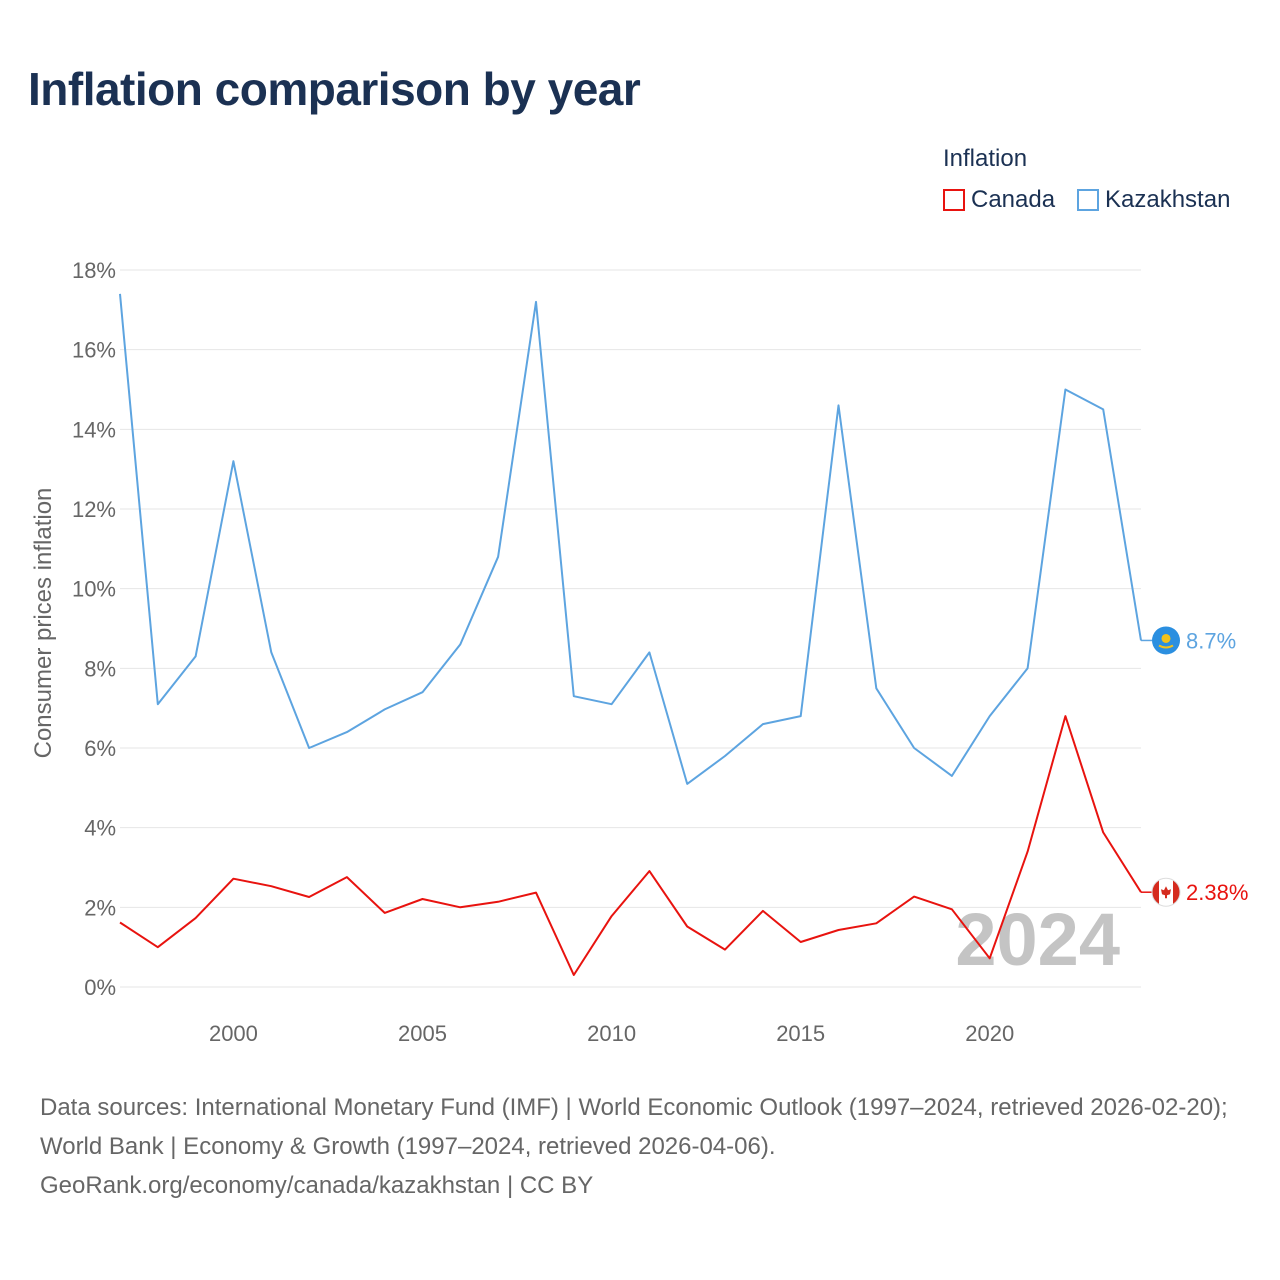  What do you see at coordinates (1194, 766) in the screenshot?
I see `end-labels: 8.7% 2.38%` at bounding box center [1194, 766].